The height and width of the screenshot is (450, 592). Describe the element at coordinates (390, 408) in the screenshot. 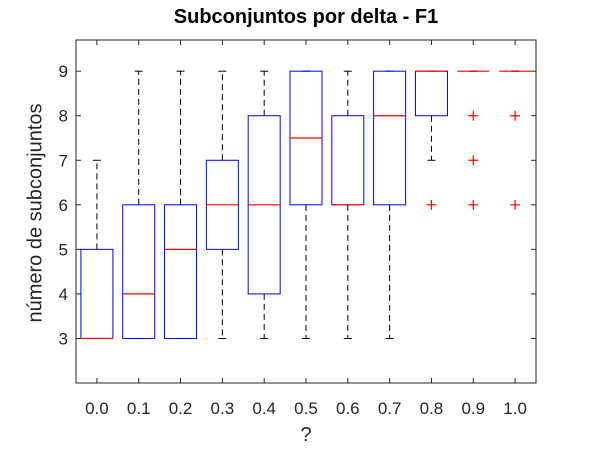

I see `x-tick-label: 0.7` at that location.